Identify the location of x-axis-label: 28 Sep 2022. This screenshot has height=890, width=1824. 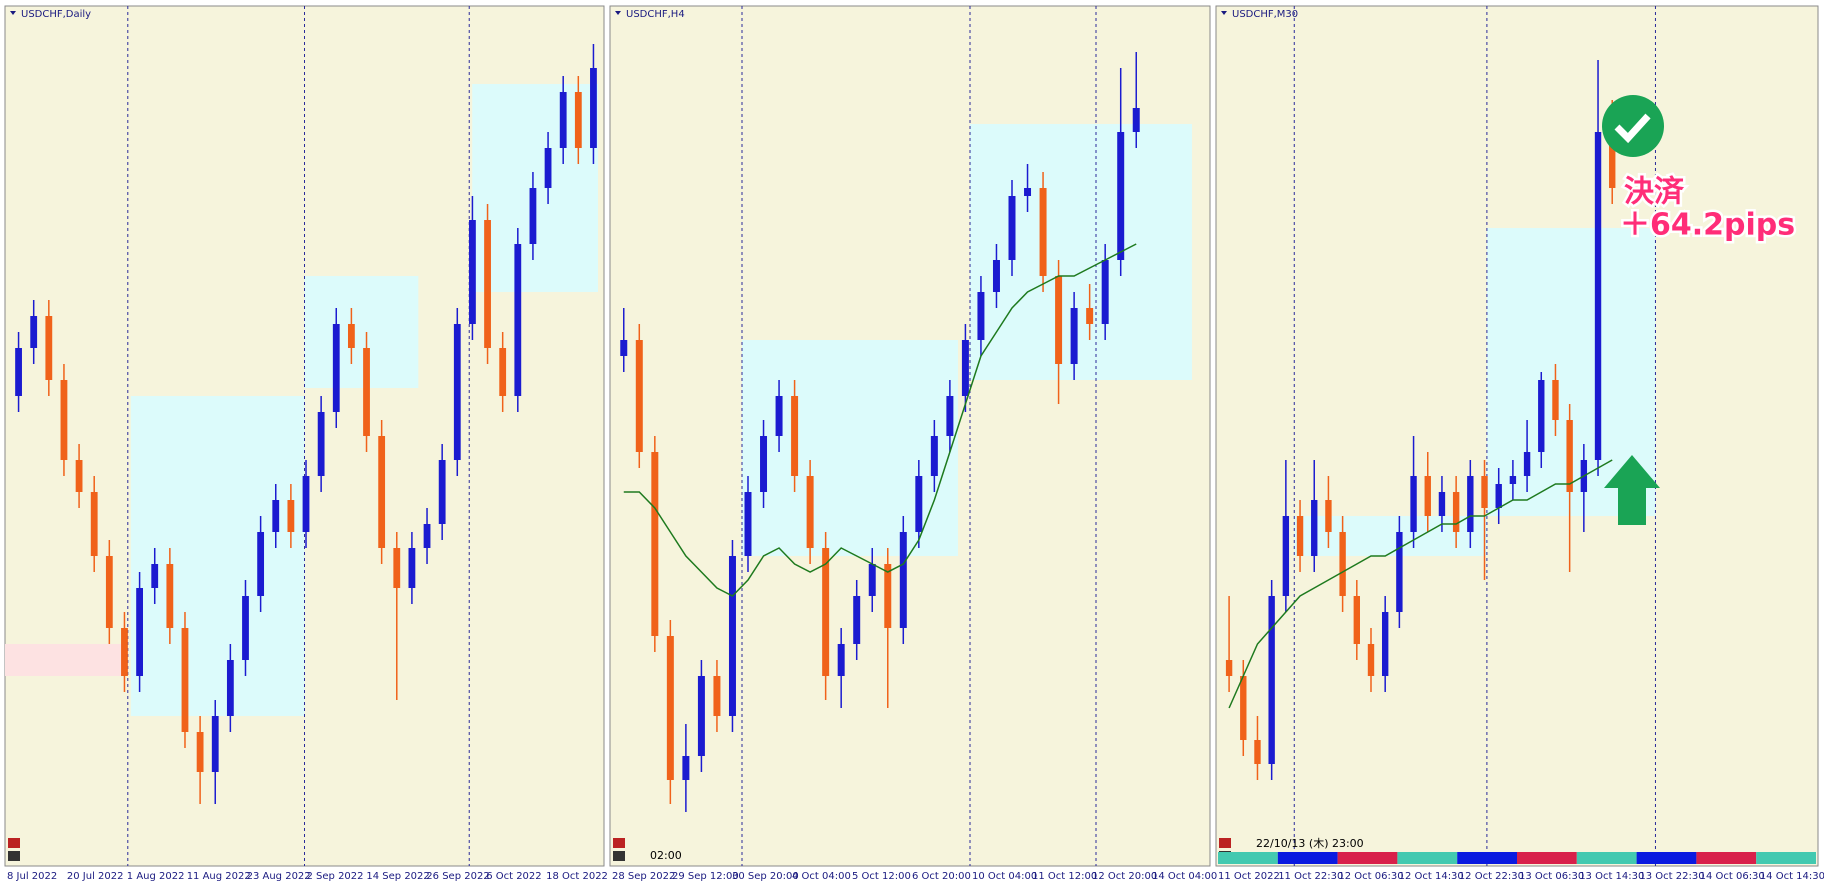
(643, 876).